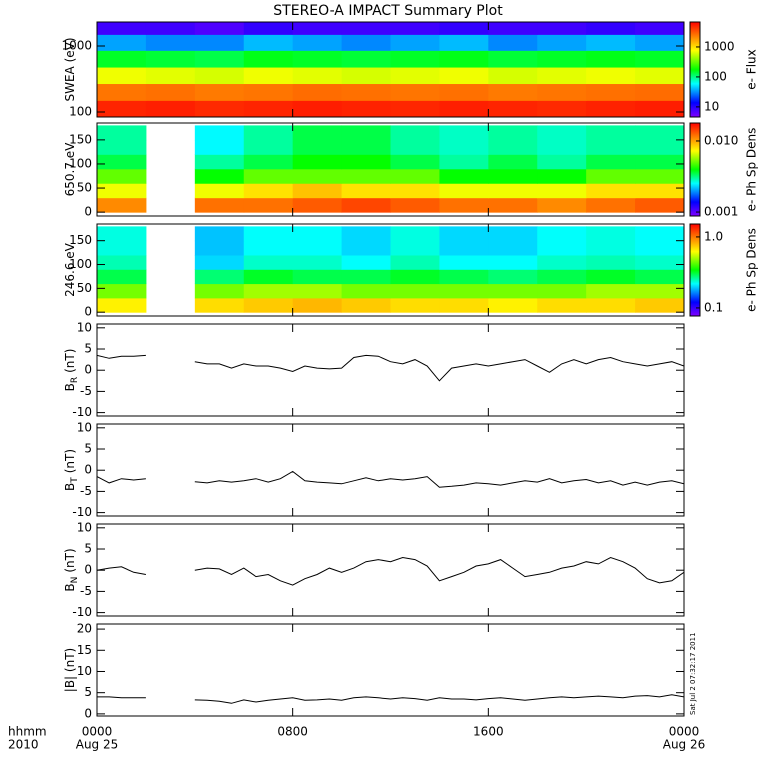  I want to click on y-axis-label: 650.7 eV, so click(70, 169).